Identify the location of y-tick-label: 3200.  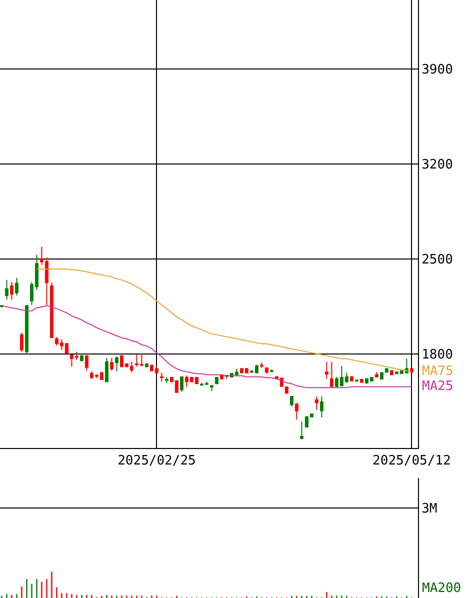
(437, 165).